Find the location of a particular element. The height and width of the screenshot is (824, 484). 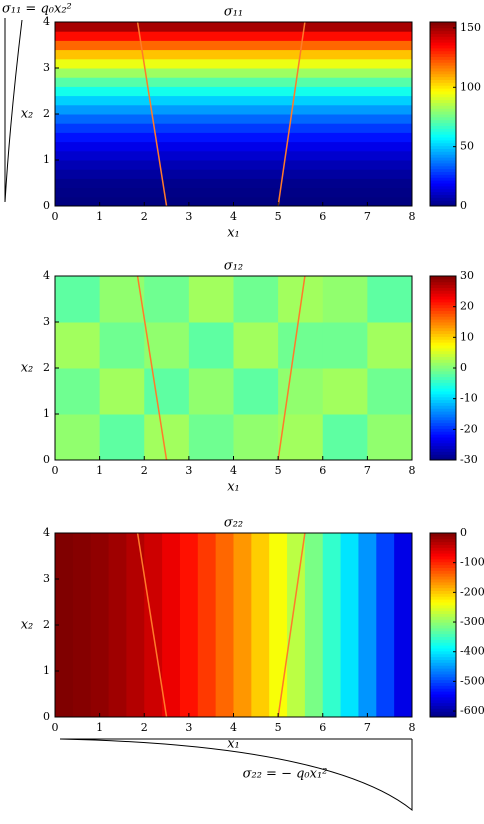

x-tick-label: 6 is located at coordinates (322, 470).